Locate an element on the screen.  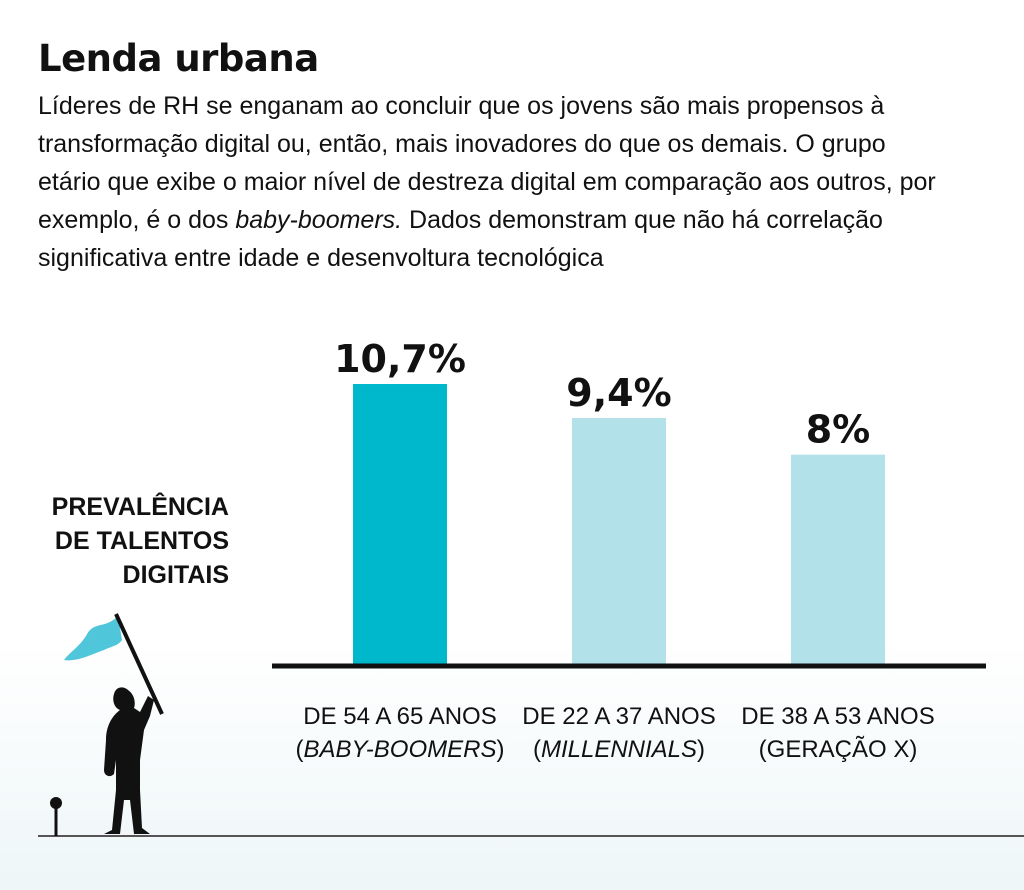
x-tick-label-line2: (MILLENNIALS) is located at coordinates (619, 749).